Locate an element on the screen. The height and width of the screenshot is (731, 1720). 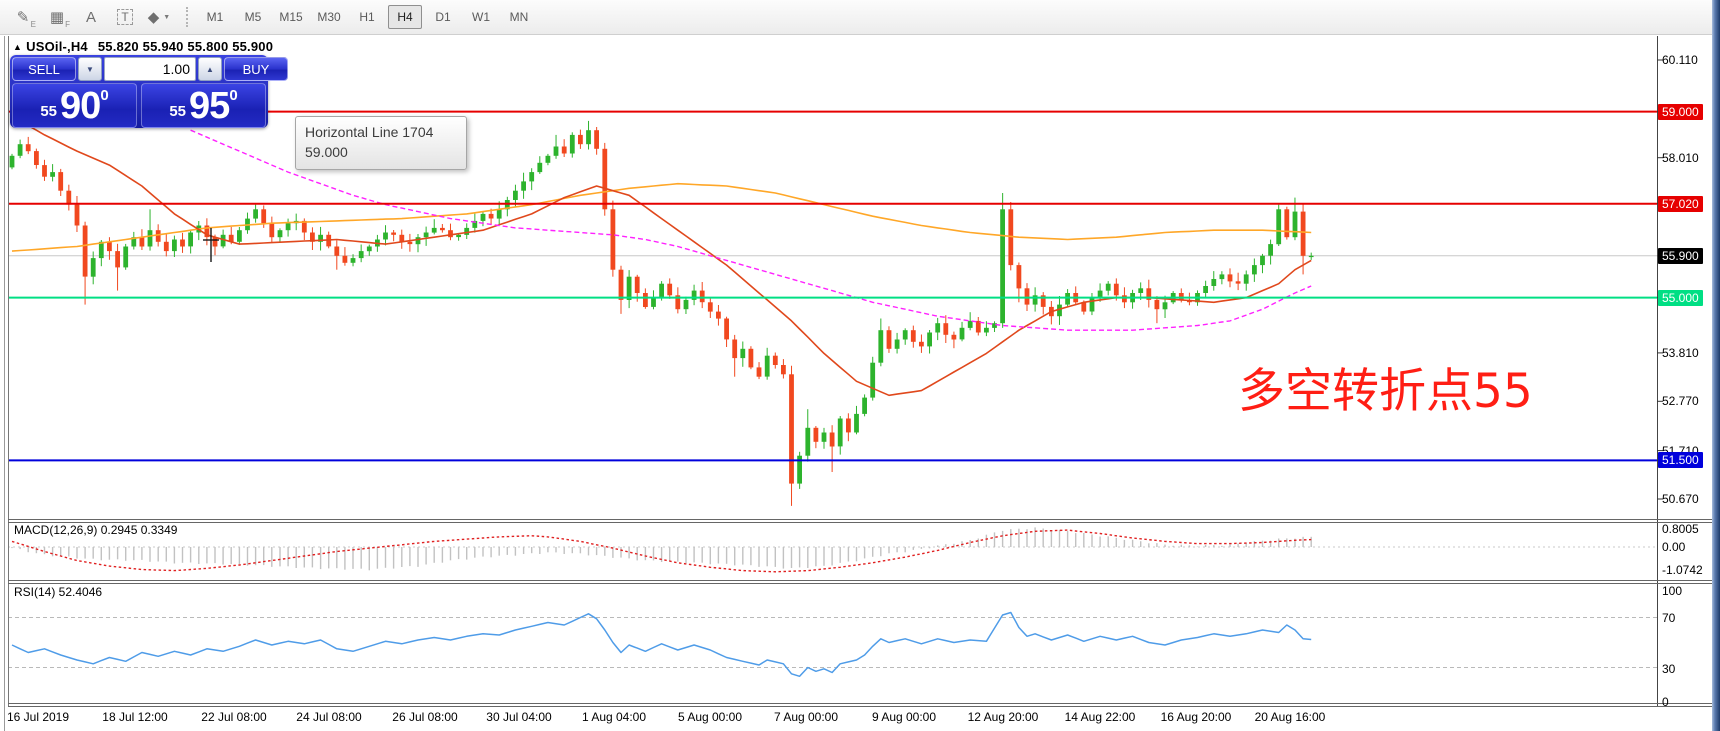
timeframe-d1: D1 is located at coordinates (443, 17).